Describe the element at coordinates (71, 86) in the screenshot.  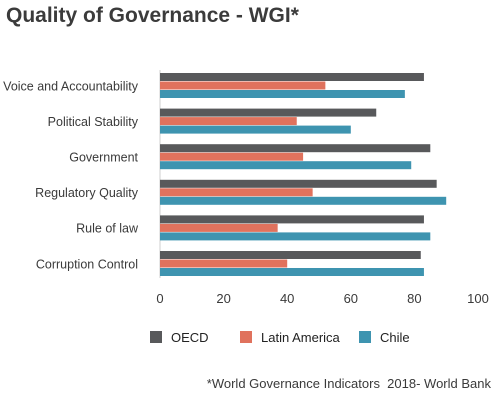
I see `category-label: Voice and Accountability` at that location.